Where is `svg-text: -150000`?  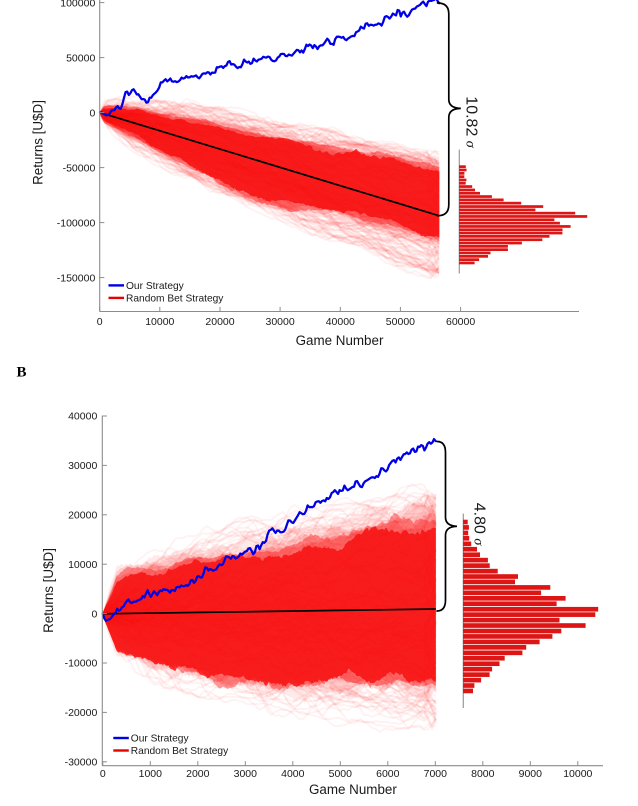 svg-text: -150000 is located at coordinates (76, 278).